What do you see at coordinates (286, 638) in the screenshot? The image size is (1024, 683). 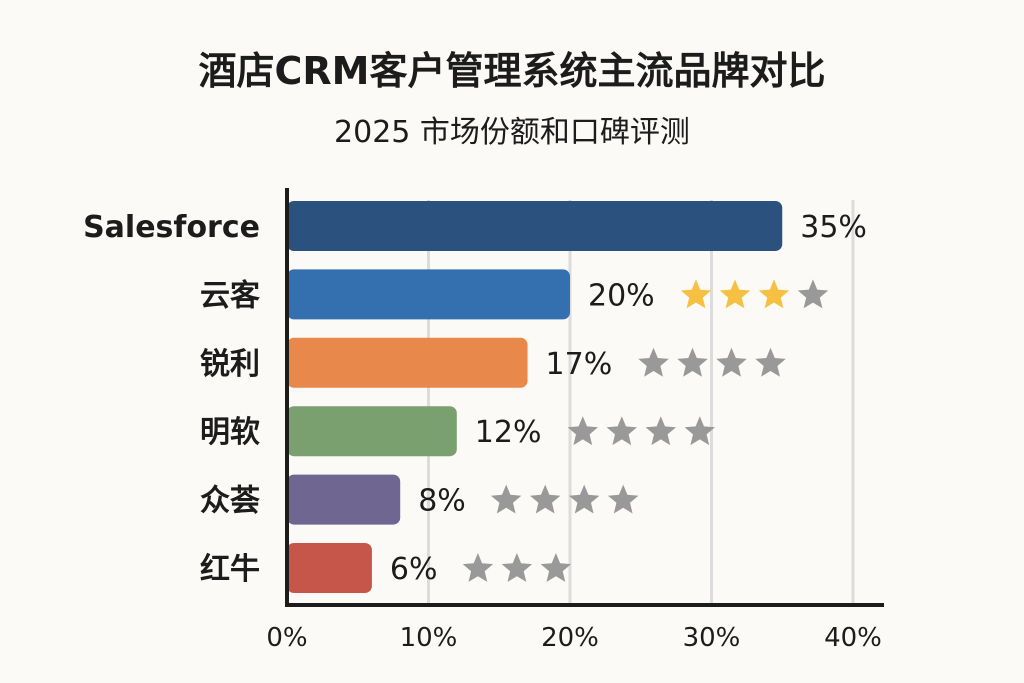 I see `x-tick-label: 0%` at bounding box center [286, 638].